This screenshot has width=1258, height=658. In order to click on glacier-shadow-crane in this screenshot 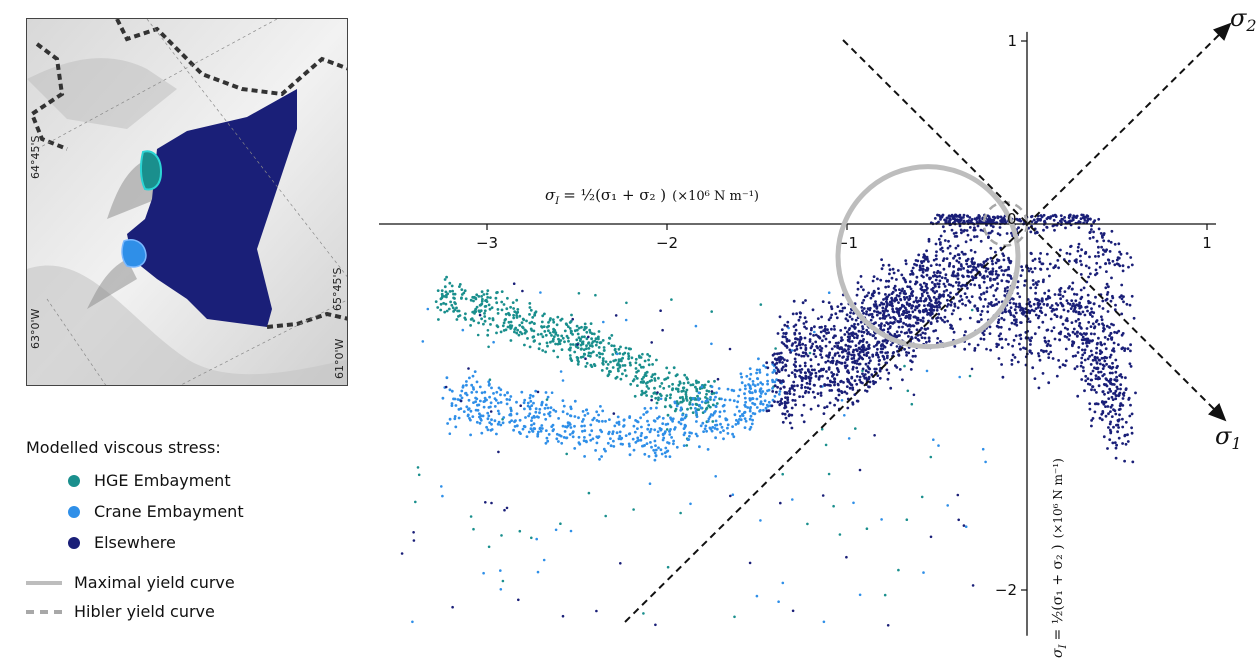, I will do `click(112, 284)`.